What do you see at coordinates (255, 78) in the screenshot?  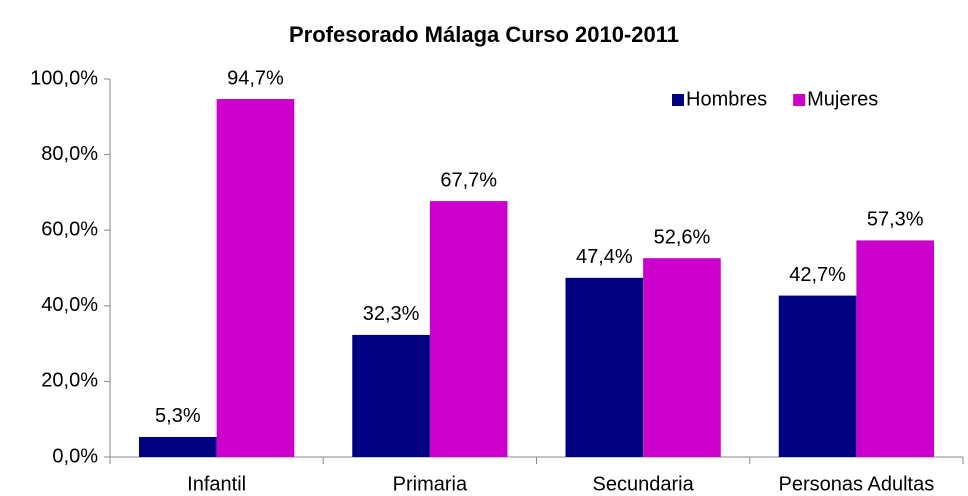 I see `data-label: 94,7%` at bounding box center [255, 78].